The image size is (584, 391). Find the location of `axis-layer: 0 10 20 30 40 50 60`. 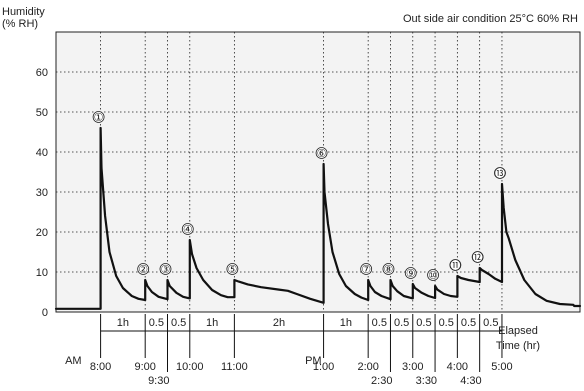

axis-layer: 0 10 20 30 40 50 60 is located at coordinates (42, 193).